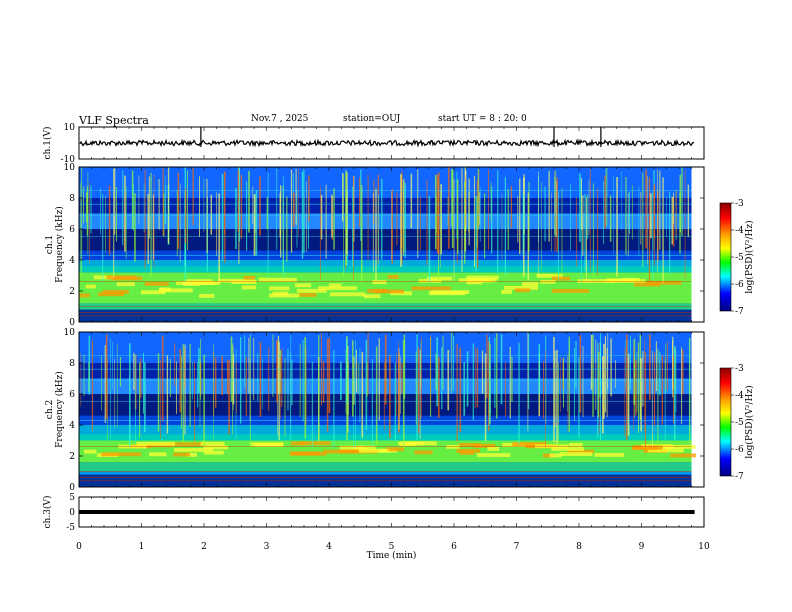 The height and width of the screenshot is (612, 792). I want to click on y-axis-label-ch1: ch.1(V), so click(47, 143).